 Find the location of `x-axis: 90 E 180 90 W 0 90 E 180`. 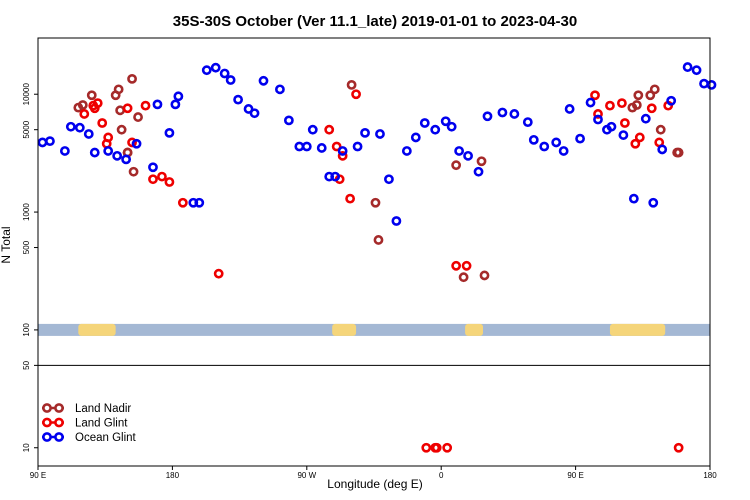

x-axis: 90 E 180 90 W 0 90 E 180 is located at coordinates (373, 473).